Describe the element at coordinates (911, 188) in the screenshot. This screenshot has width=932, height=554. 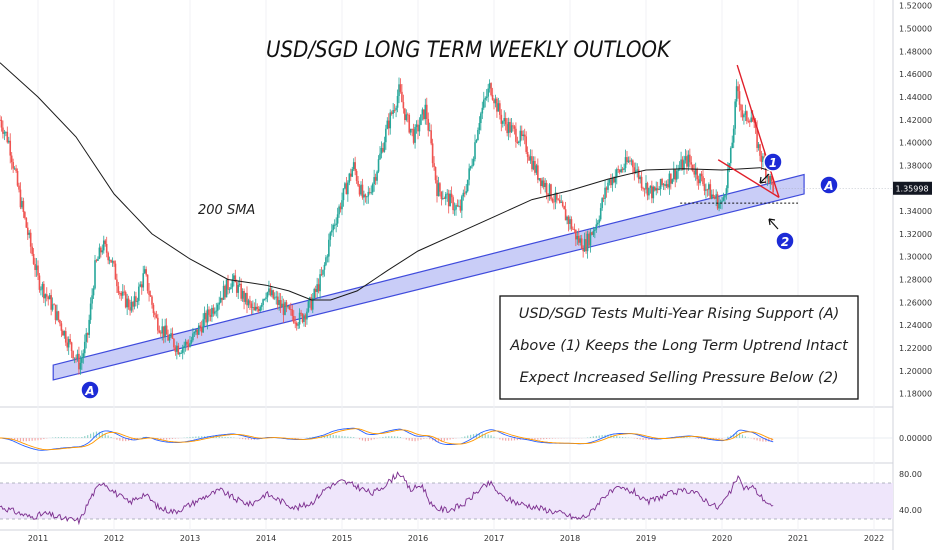
I see `last-price-label: 1.35998` at that location.